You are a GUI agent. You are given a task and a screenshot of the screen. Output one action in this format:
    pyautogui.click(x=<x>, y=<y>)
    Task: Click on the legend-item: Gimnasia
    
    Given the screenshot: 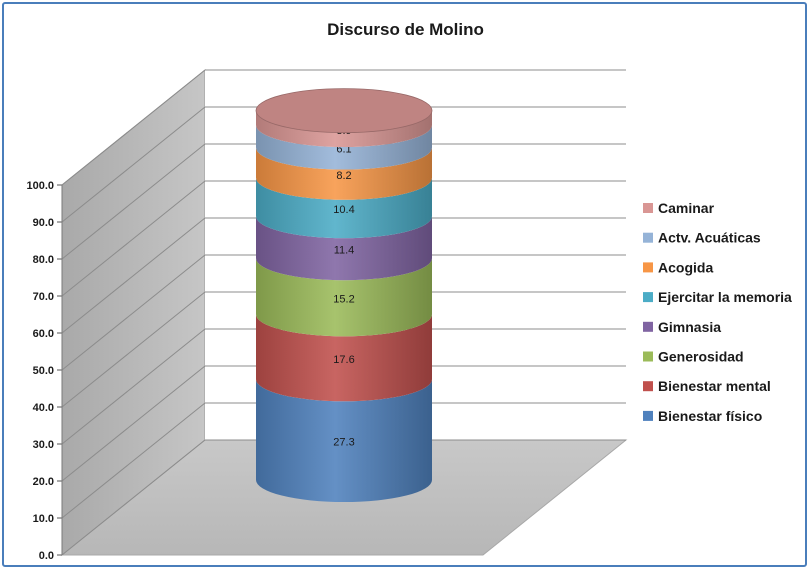 What is the action you would take?
    pyautogui.click(x=682, y=327)
    